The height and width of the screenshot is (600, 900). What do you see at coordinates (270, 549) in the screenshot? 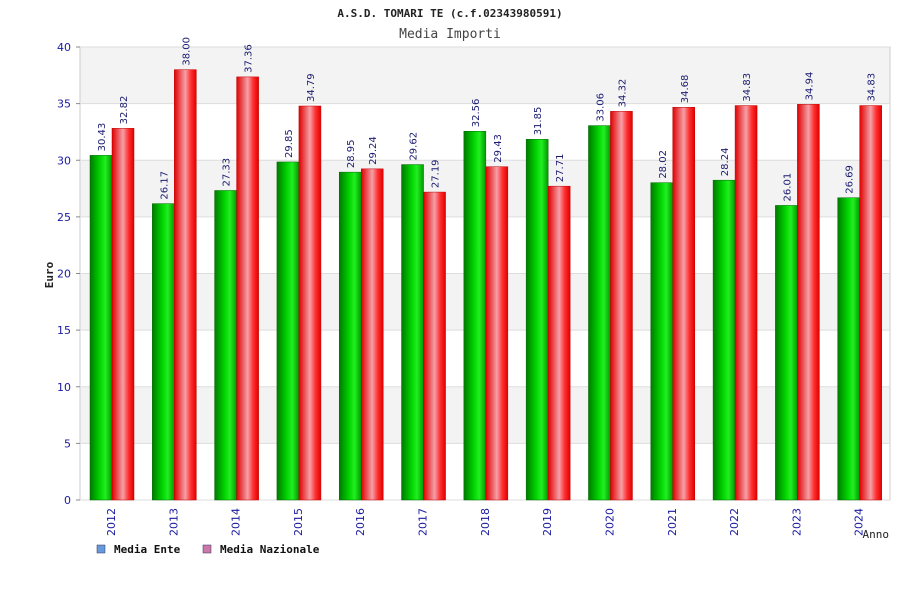
I see `legend-label-media-nazionale: Media Nazionale` at bounding box center [270, 549].